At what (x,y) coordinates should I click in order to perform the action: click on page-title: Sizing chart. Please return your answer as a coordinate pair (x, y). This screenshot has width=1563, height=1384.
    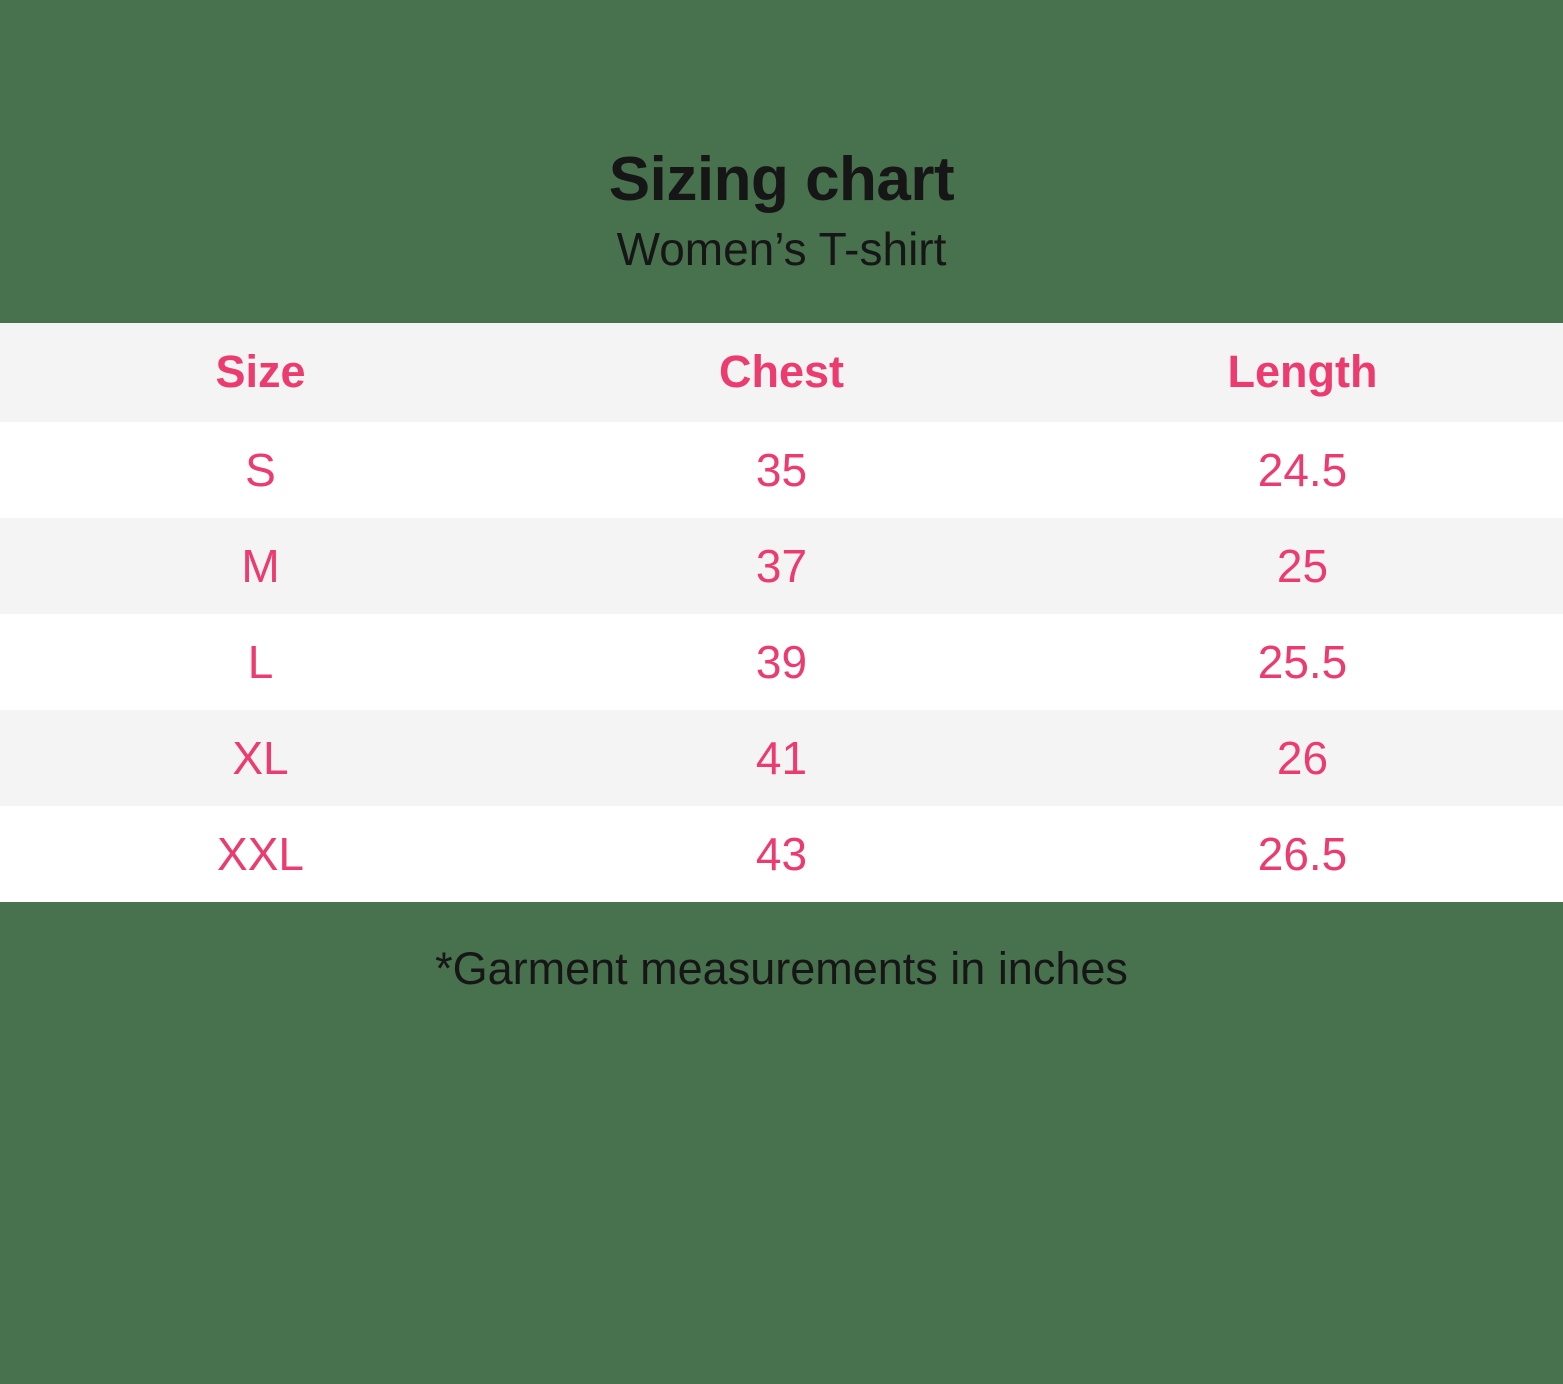
    Looking at the image, I should click on (781, 179).